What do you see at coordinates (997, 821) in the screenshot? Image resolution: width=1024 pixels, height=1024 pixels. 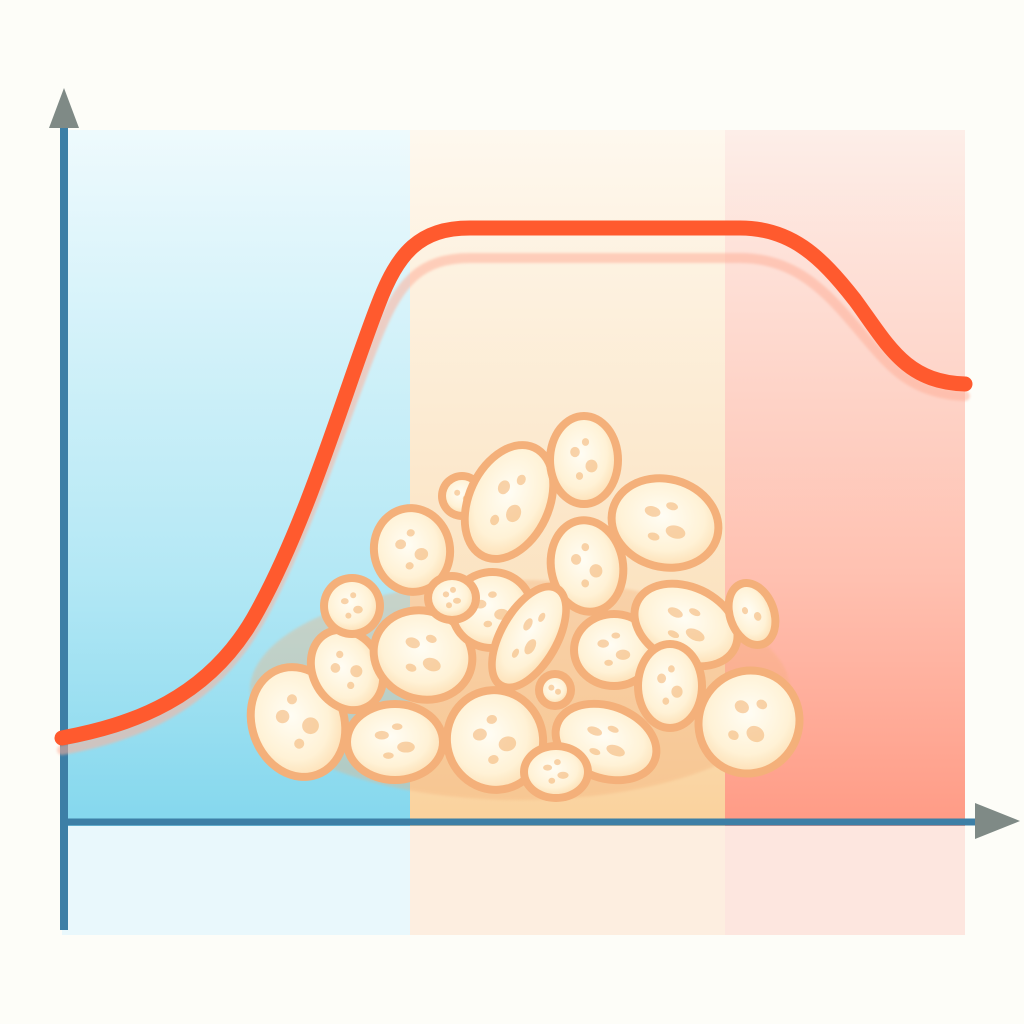 I see `triangle-right-arrow-icon` at bounding box center [997, 821].